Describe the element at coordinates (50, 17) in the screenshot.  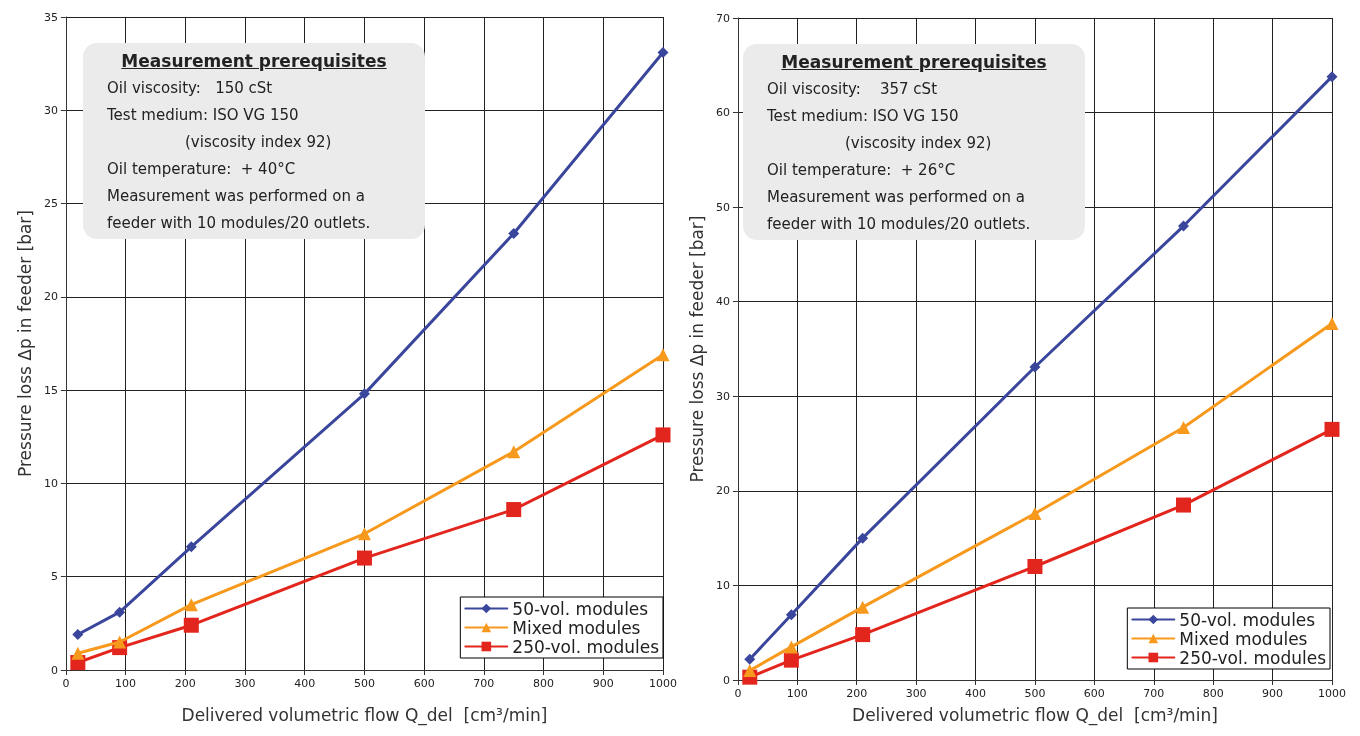
I see `y-tick-label: 35` at that location.